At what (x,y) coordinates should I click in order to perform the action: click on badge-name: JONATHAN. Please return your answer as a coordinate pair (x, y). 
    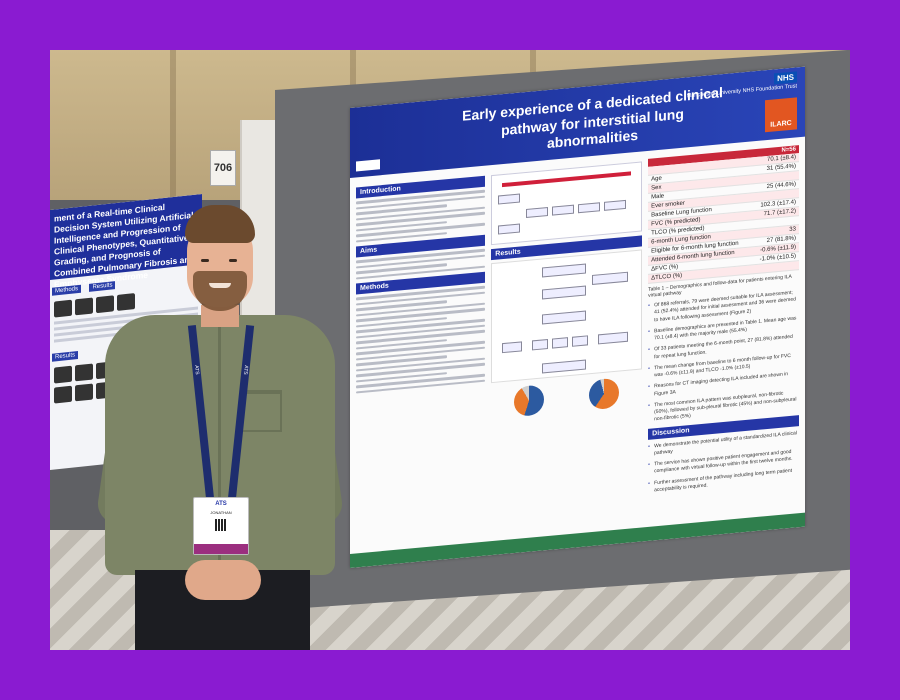
    Looking at the image, I should click on (221, 512).